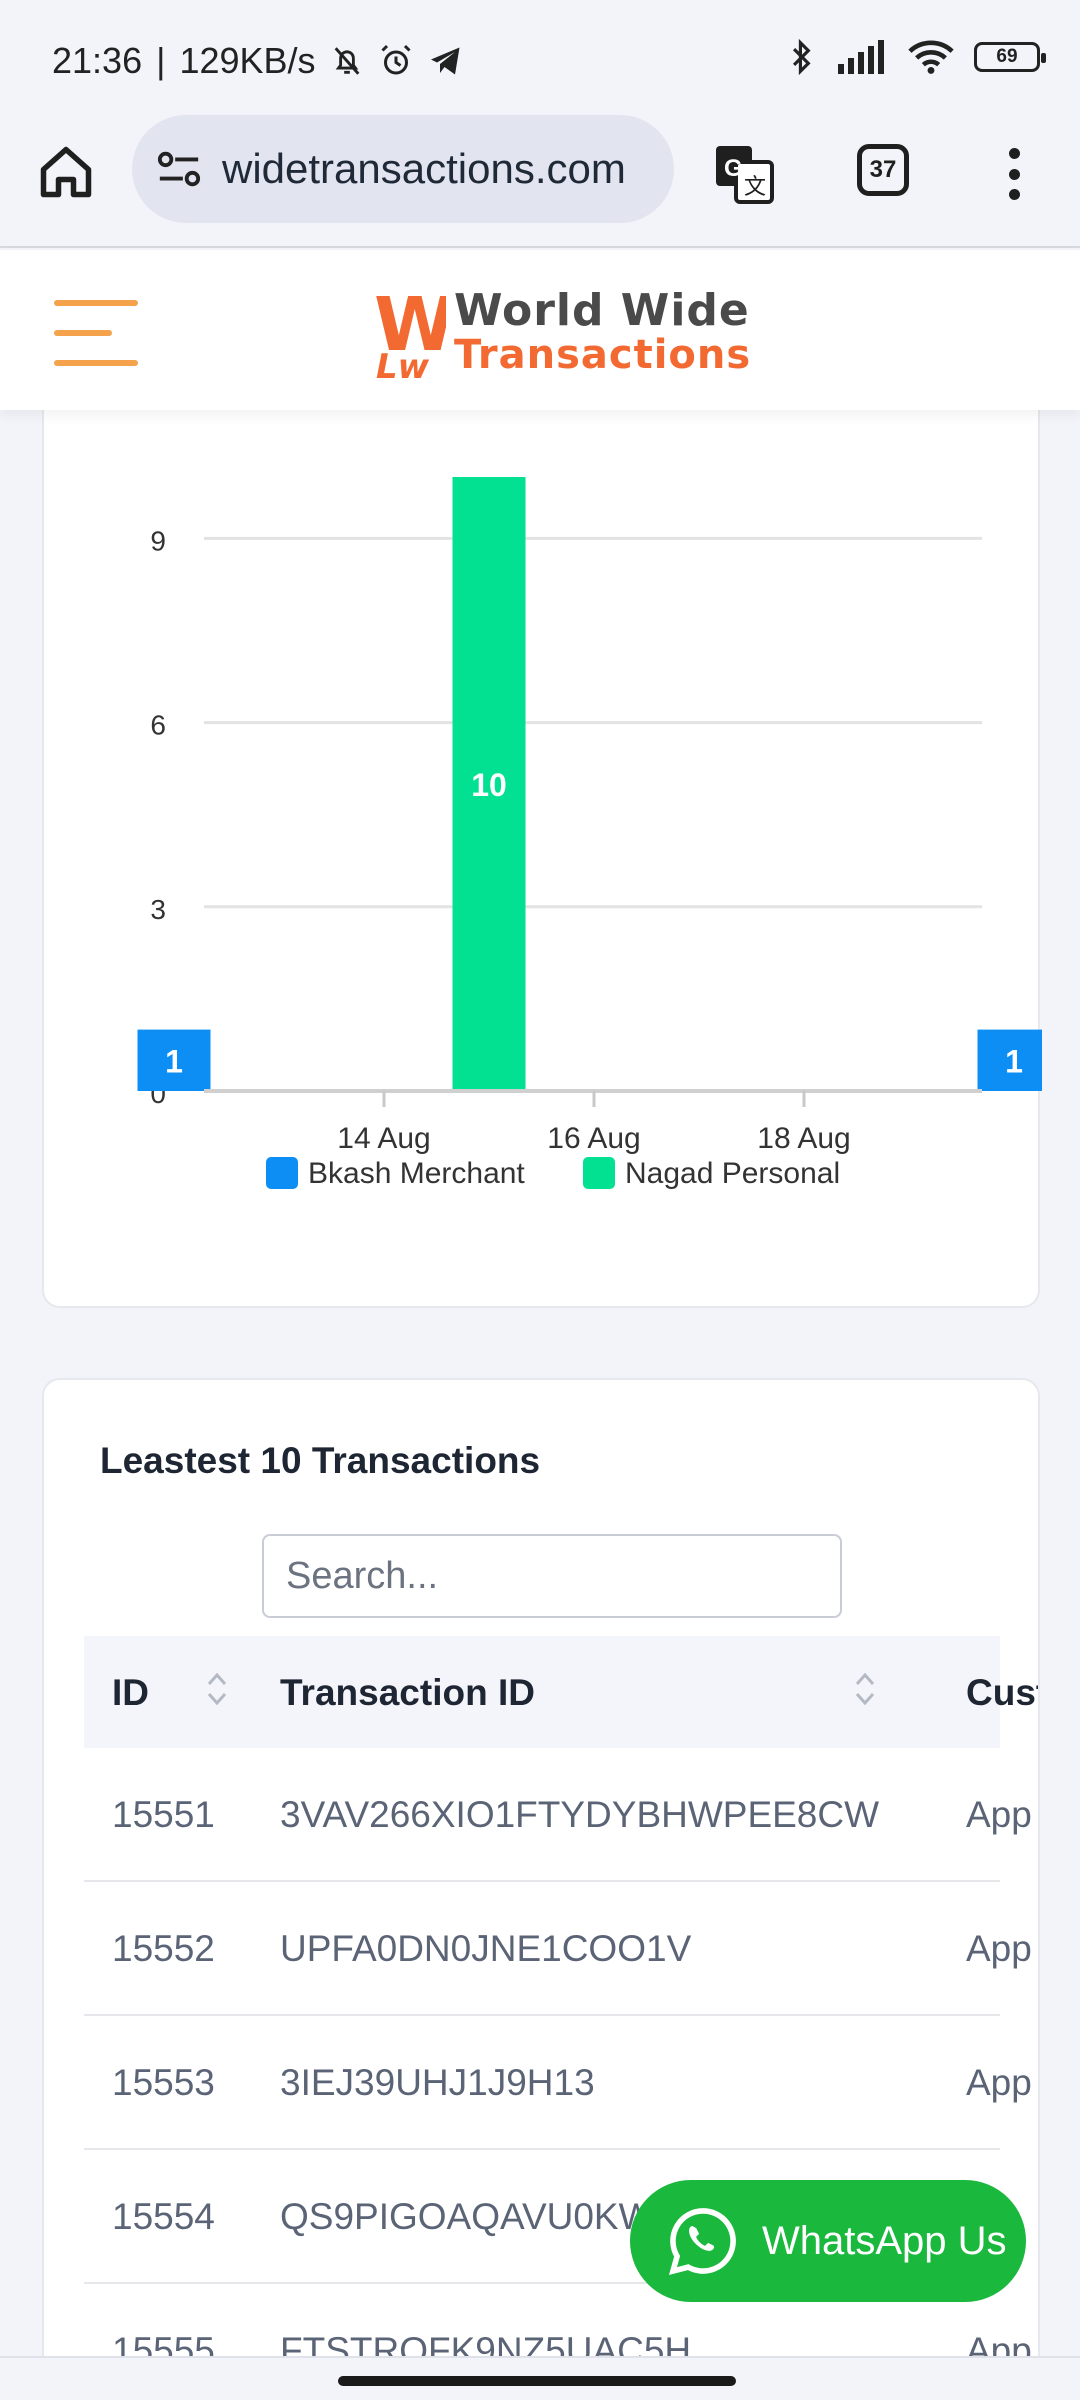 This screenshot has width=1080, height=2400. I want to click on cell-transaction-id: 3IEJ39UHJ1J9H13, so click(437, 2082).